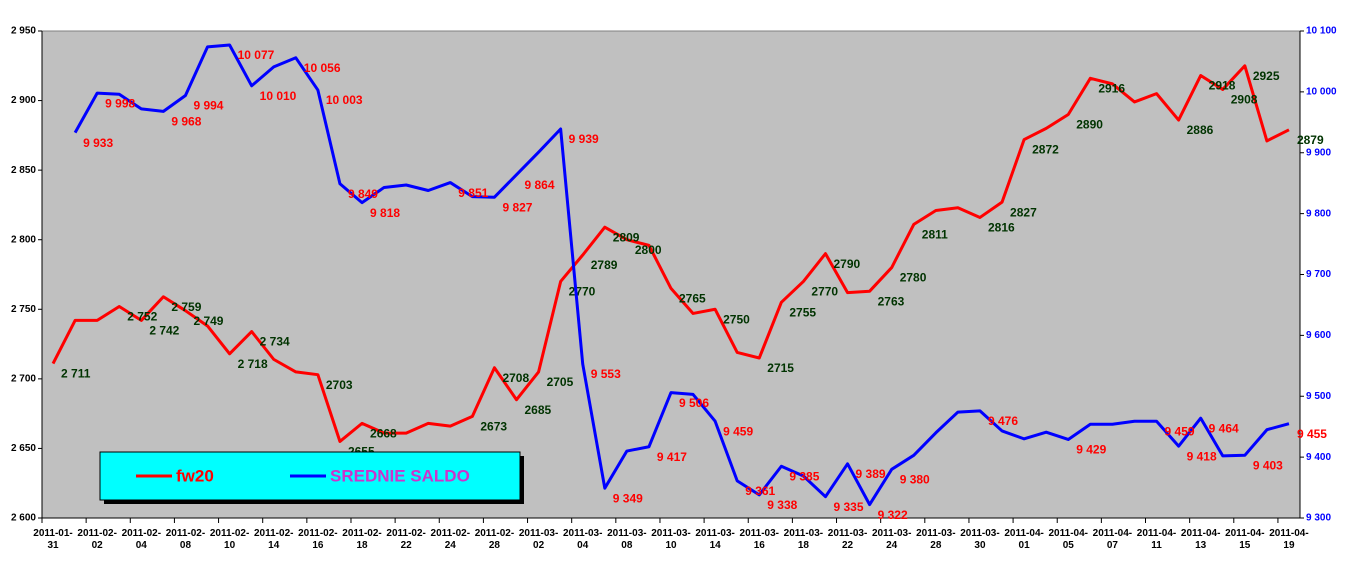 Image resolution: width=1362 pixels, height=572 pixels. I want to click on data-label: 2908, so click(1244, 100).